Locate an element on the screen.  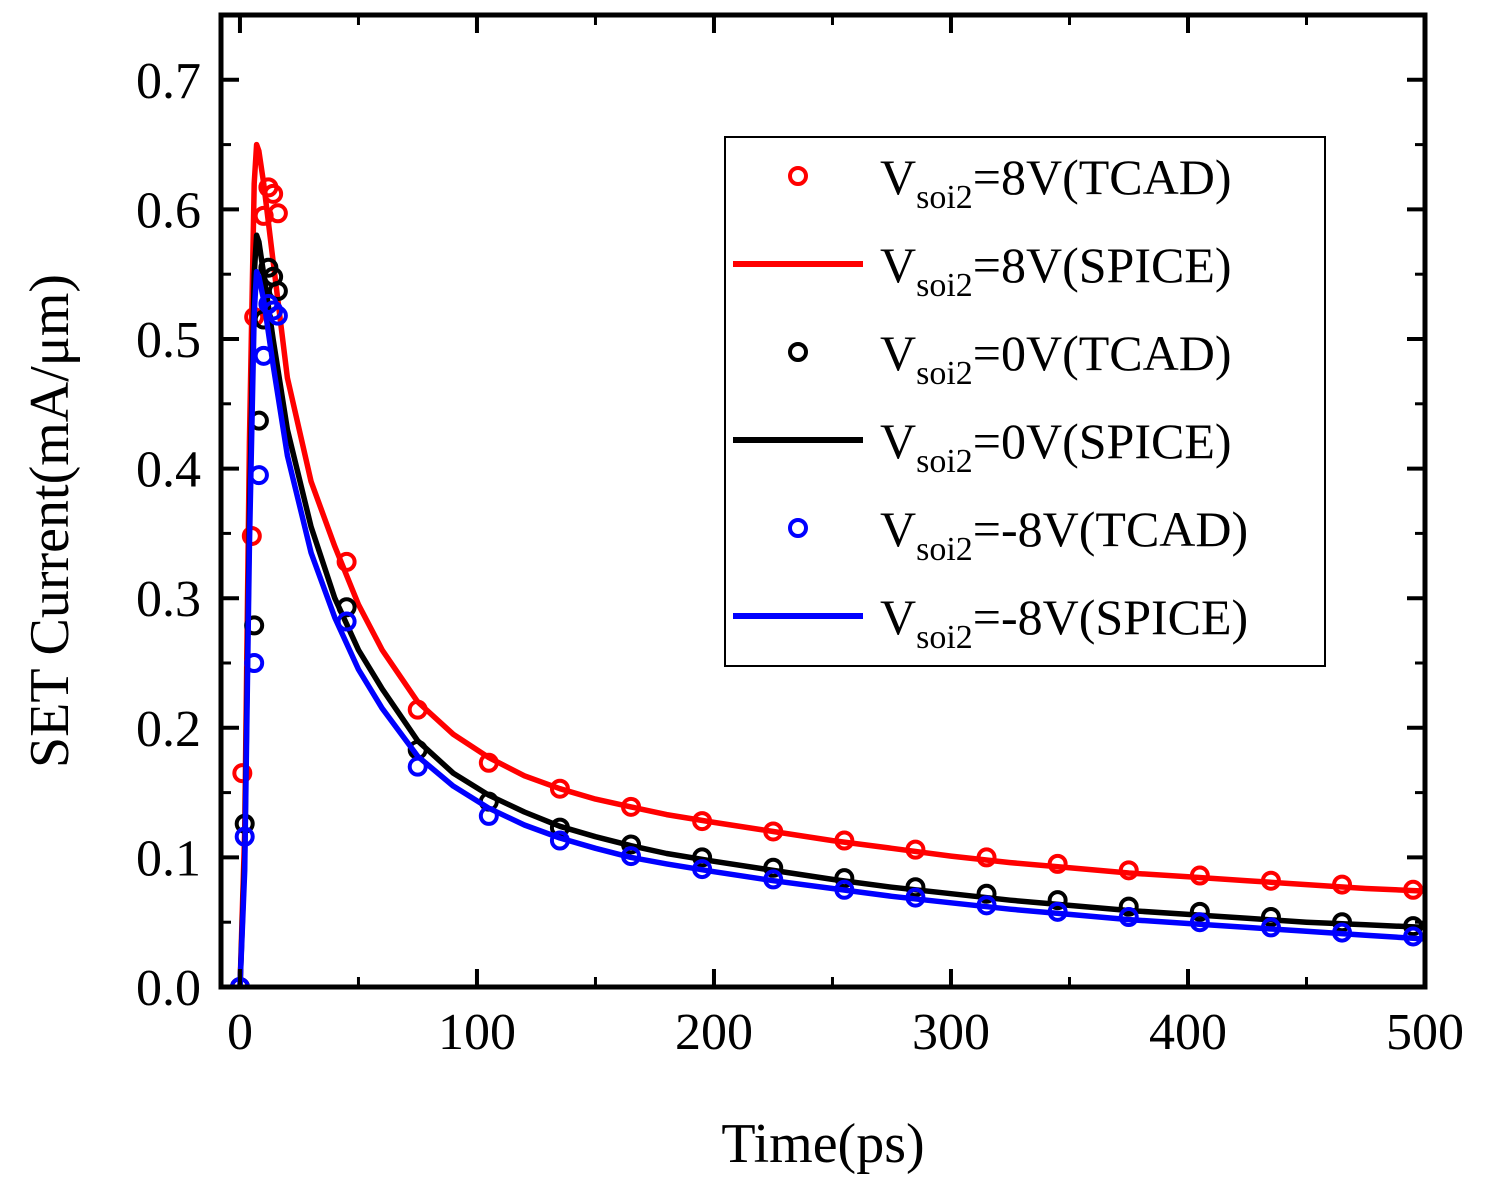
x-tick-label: 100 is located at coordinates (477, 1032).